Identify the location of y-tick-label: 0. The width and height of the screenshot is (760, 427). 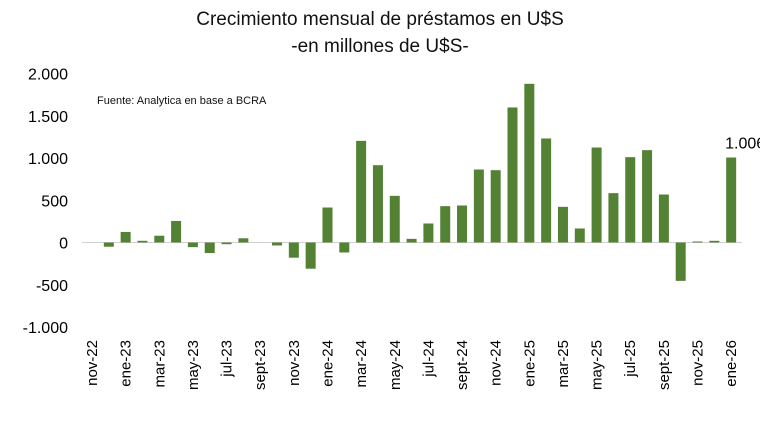
(63, 244).